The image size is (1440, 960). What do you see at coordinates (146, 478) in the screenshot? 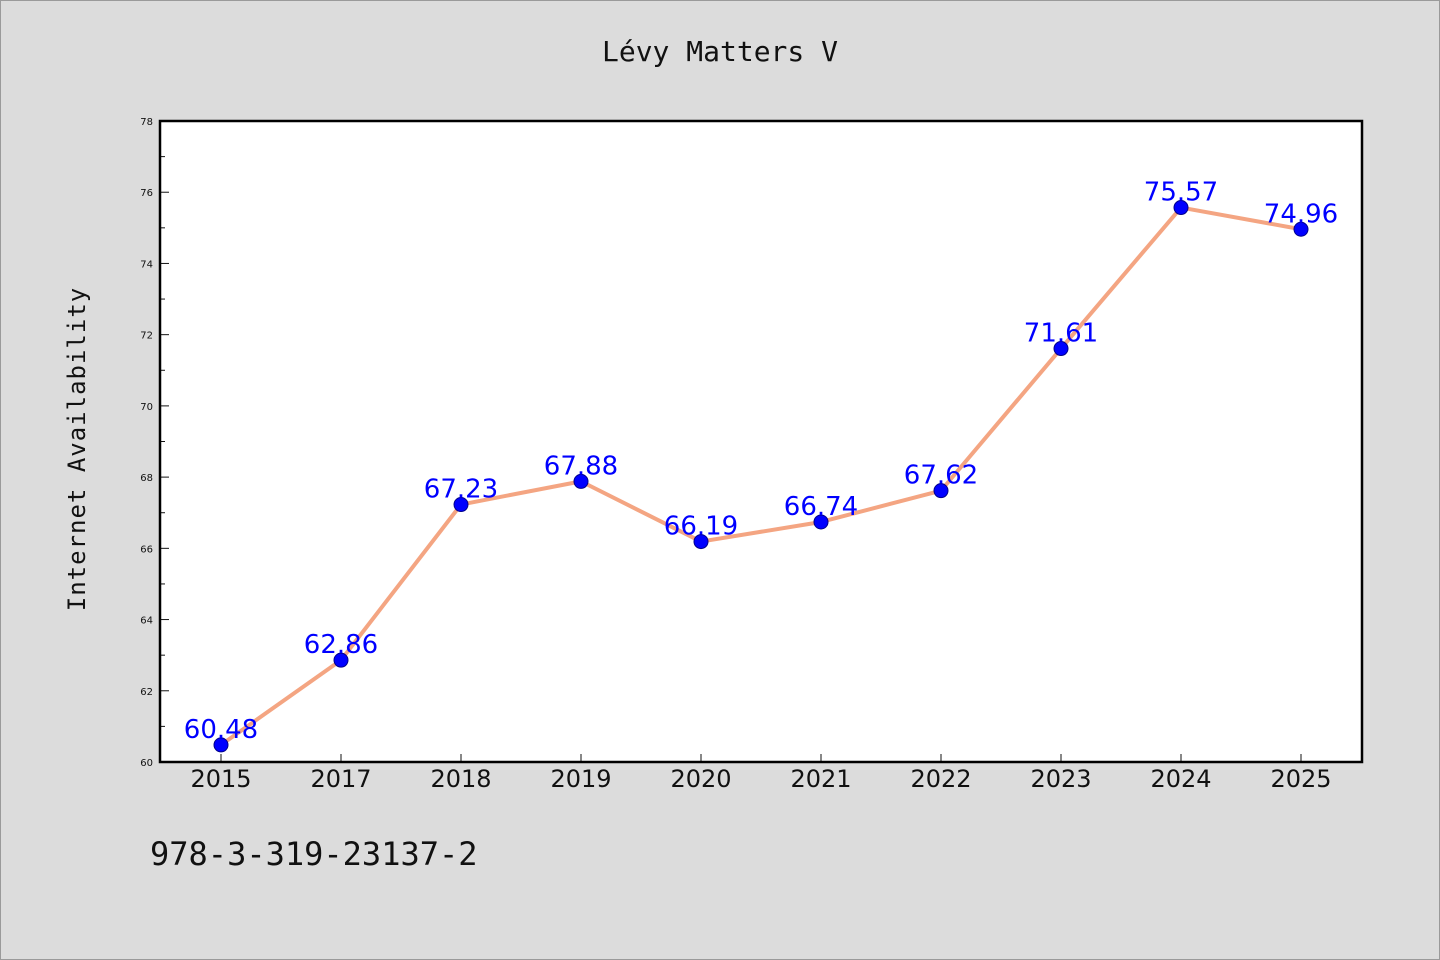
I see `y-tick-label: 68` at bounding box center [146, 478].